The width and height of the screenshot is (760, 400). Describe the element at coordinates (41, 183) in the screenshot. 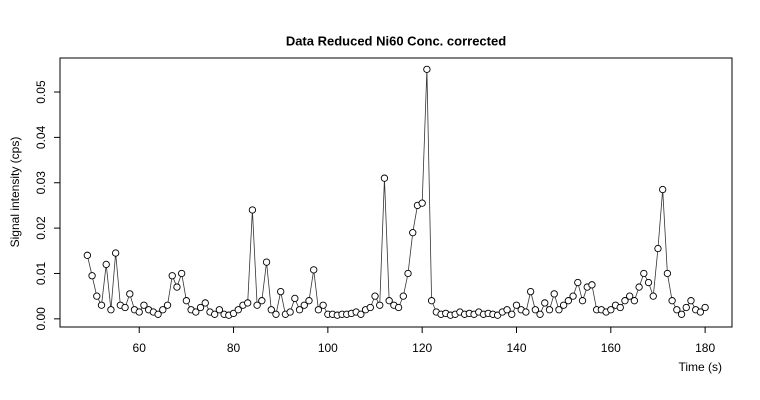

I see `y-tick-label: 0.03` at that location.